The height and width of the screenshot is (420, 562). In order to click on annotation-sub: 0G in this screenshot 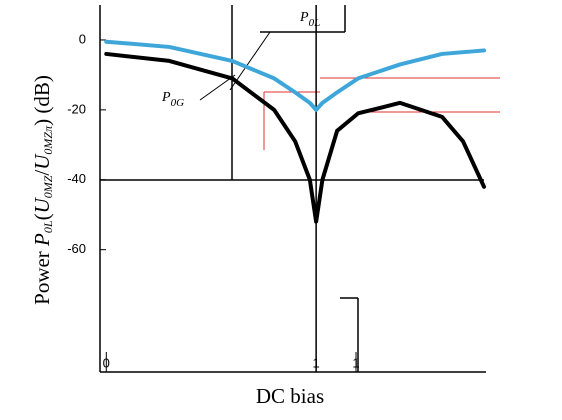, I will do `click(178, 103)`.